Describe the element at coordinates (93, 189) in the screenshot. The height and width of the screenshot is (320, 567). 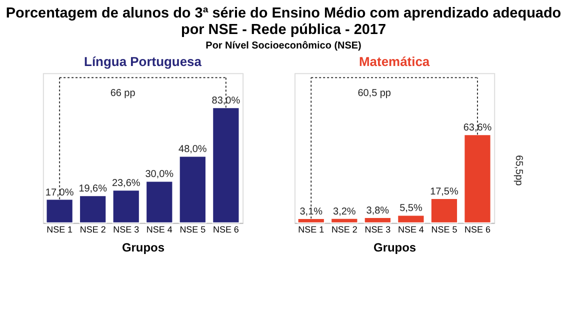
I see `data-label: 19,6%` at that location.